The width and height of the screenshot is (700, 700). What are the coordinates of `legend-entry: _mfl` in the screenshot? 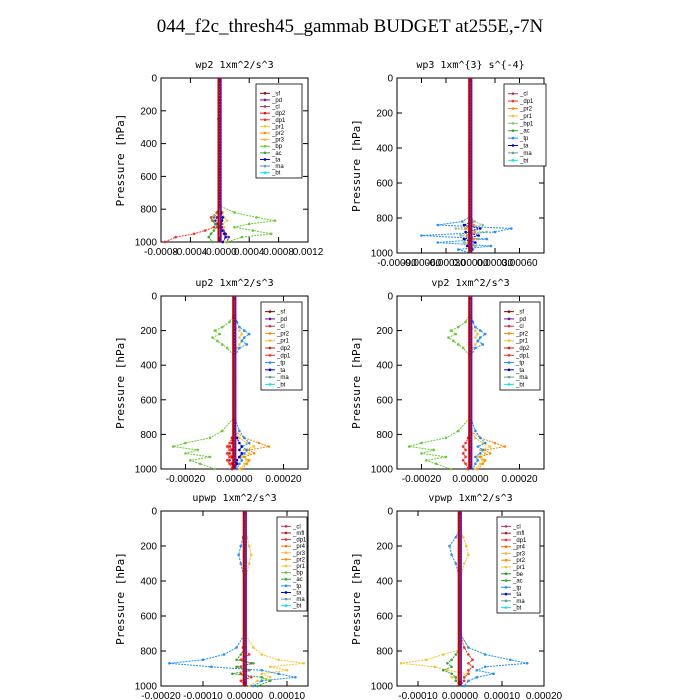 It's located at (298, 534).